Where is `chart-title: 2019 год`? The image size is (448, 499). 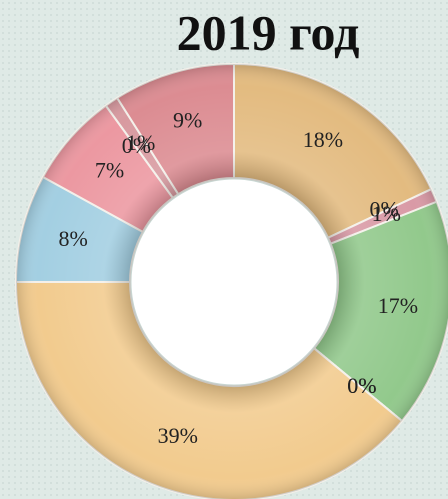 chart-title: 2019 год is located at coordinates (268, 32).